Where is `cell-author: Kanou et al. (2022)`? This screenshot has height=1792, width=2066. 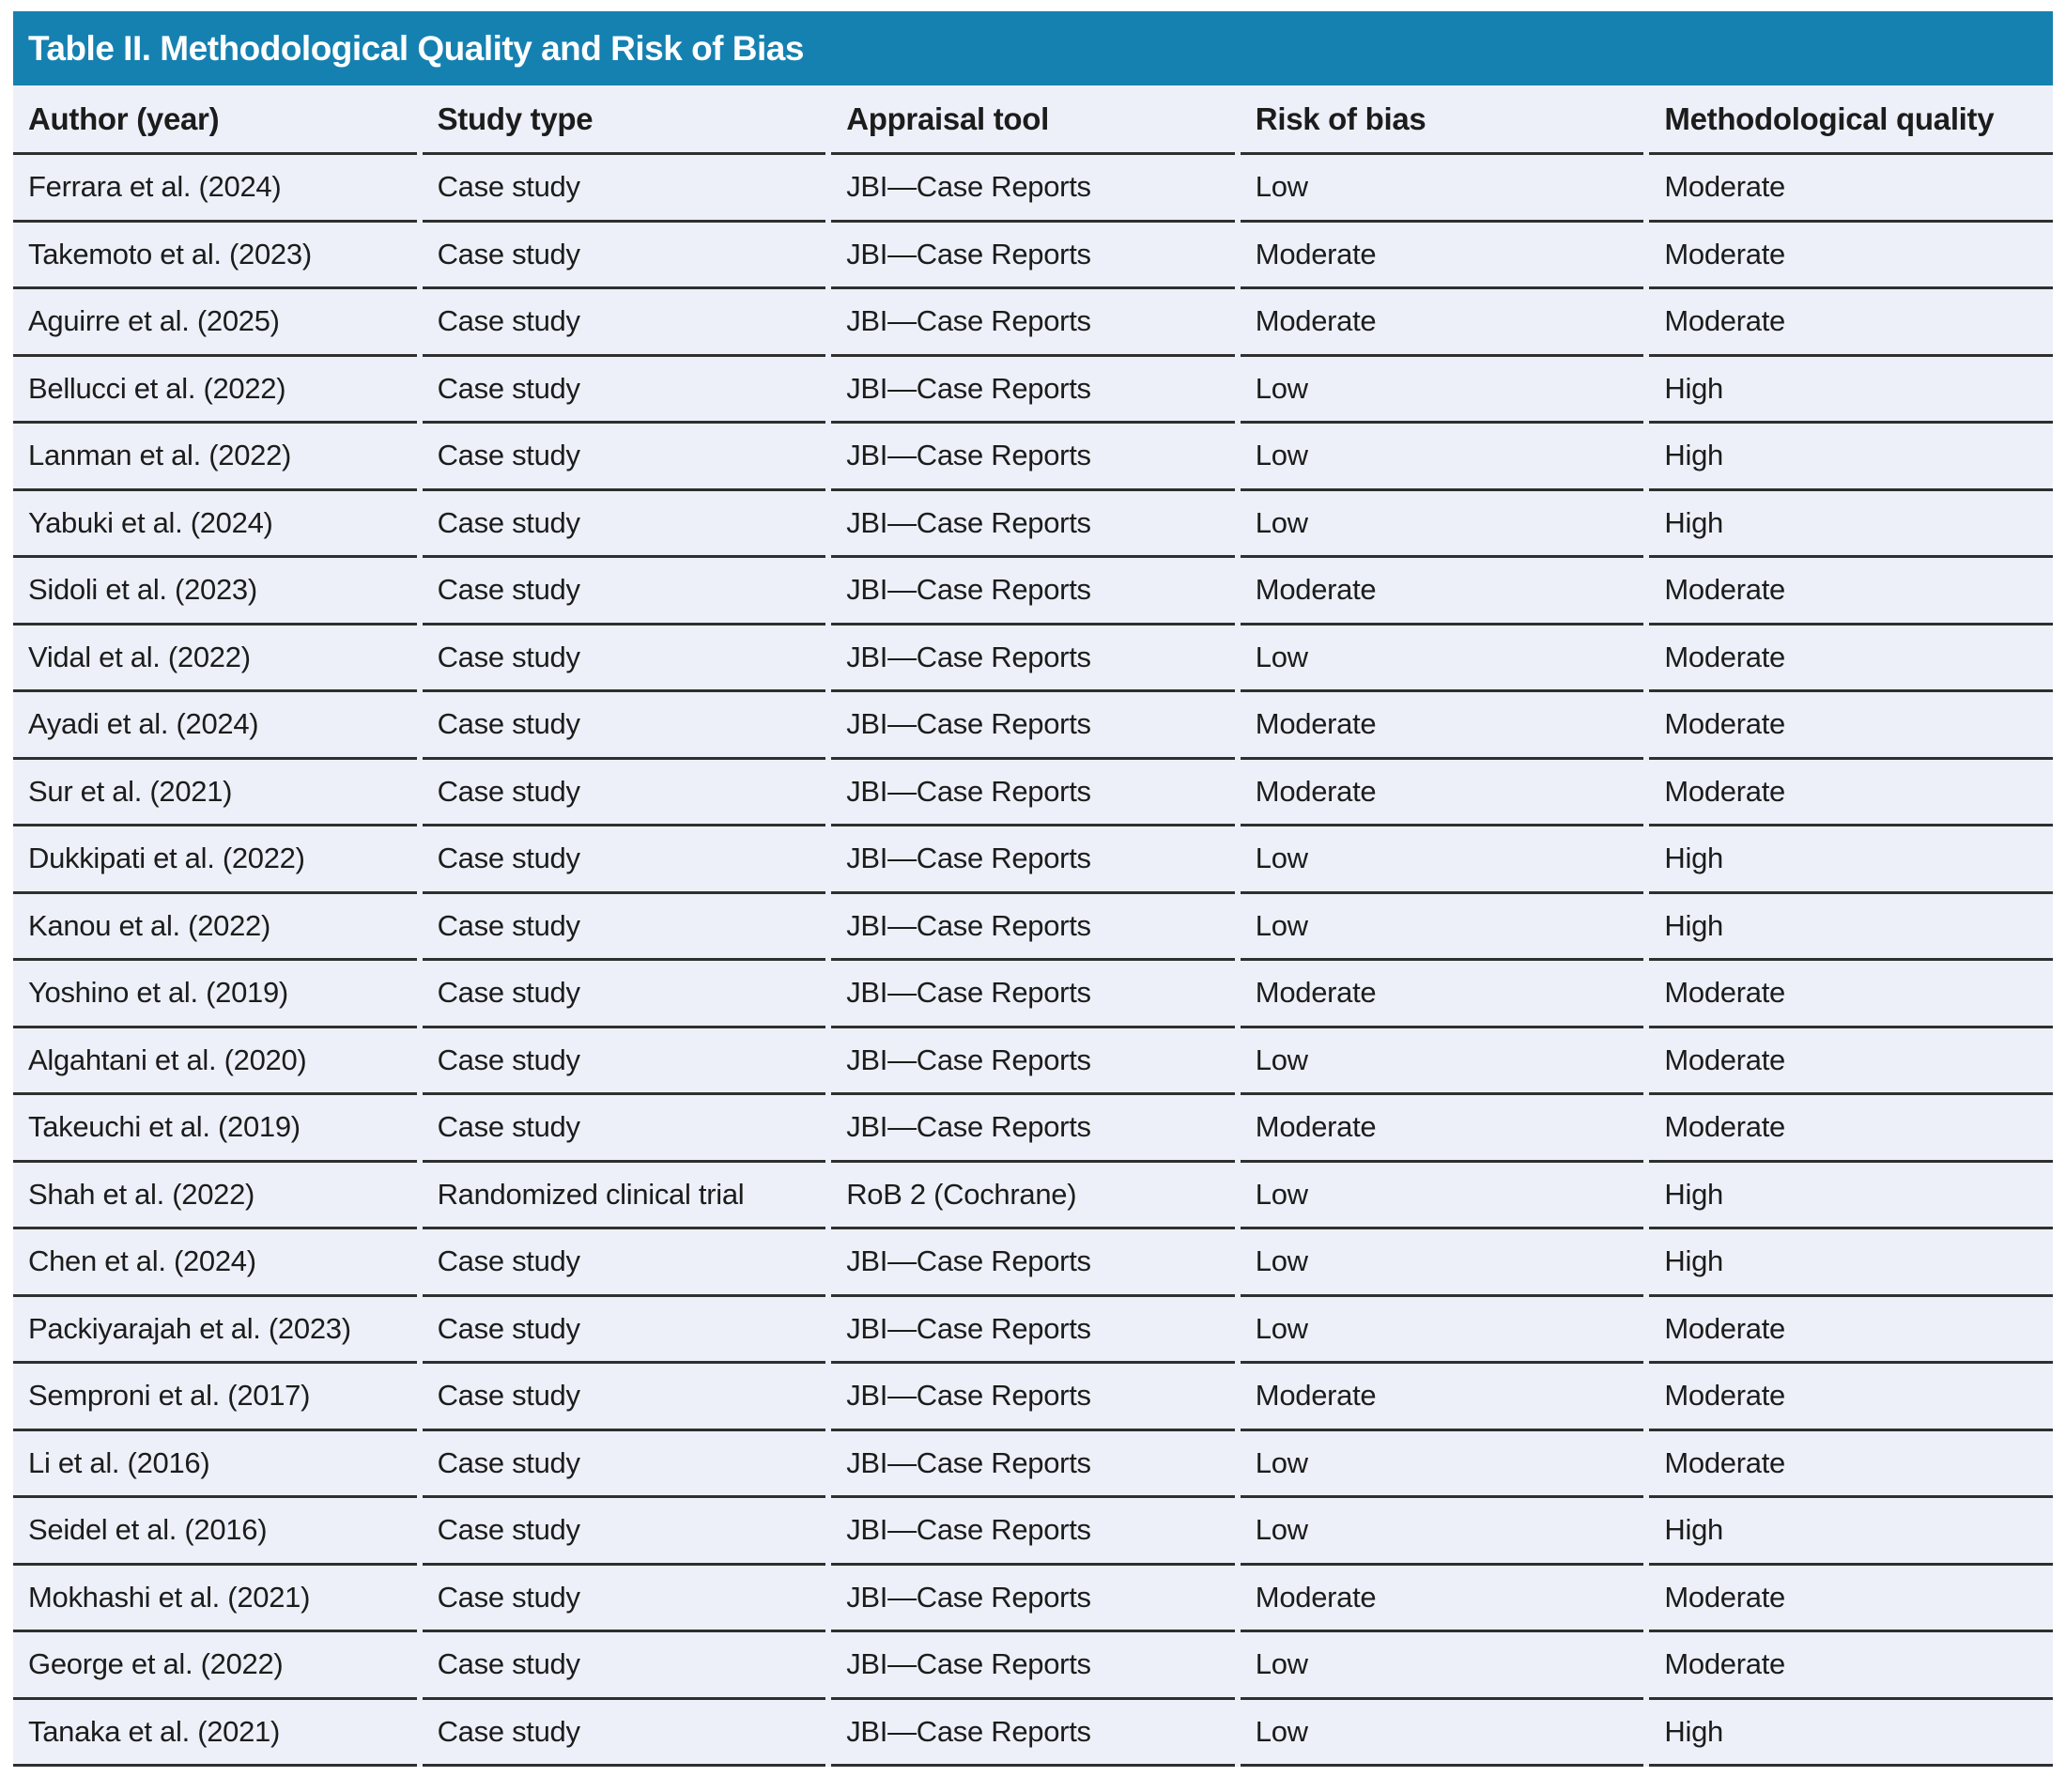 cell-author: Kanou et al. (2022) is located at coordinates (215, 927).